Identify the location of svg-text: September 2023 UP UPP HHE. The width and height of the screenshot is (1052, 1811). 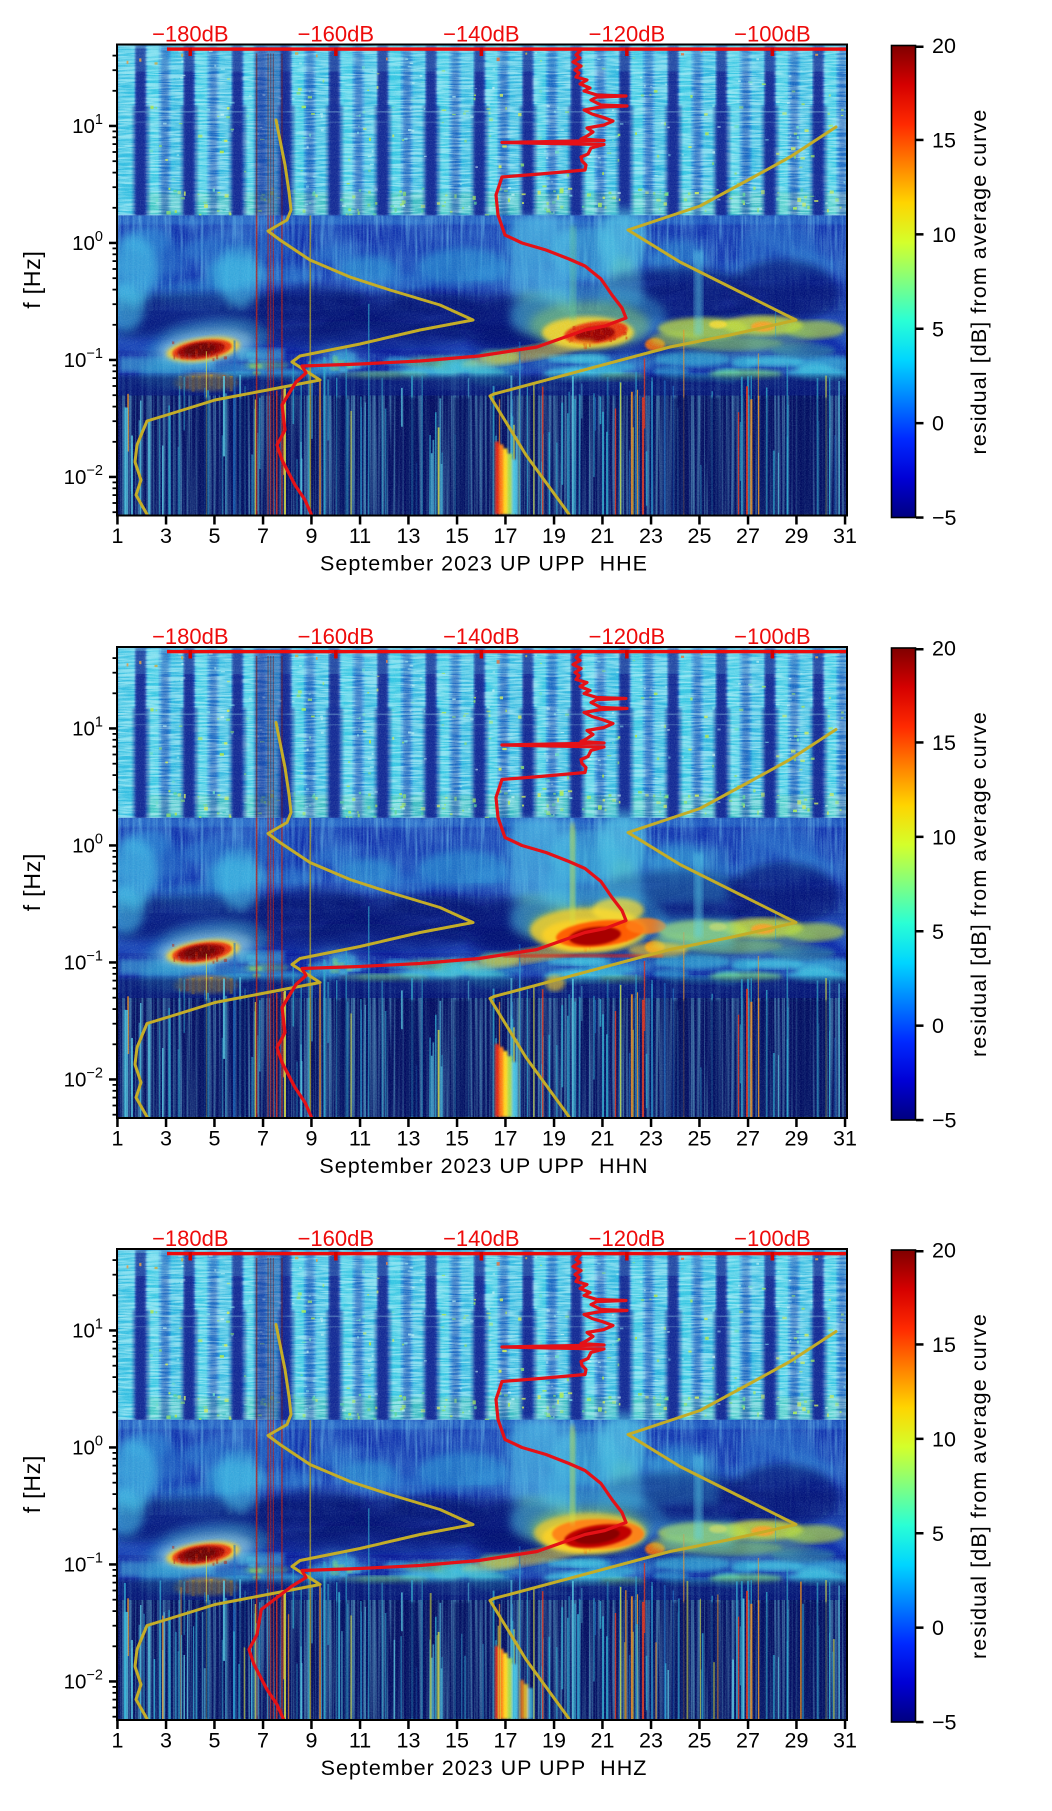
(484, 564).